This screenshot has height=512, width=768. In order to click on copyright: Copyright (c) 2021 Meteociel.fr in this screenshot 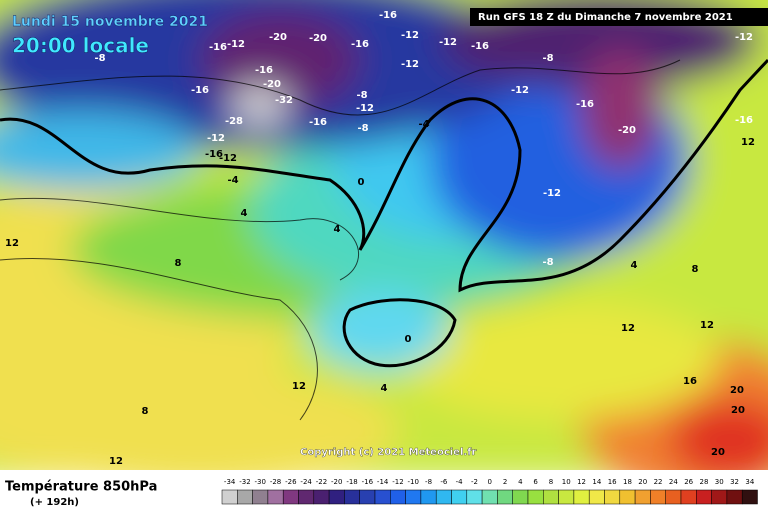, I will do `click(388, 452)`.